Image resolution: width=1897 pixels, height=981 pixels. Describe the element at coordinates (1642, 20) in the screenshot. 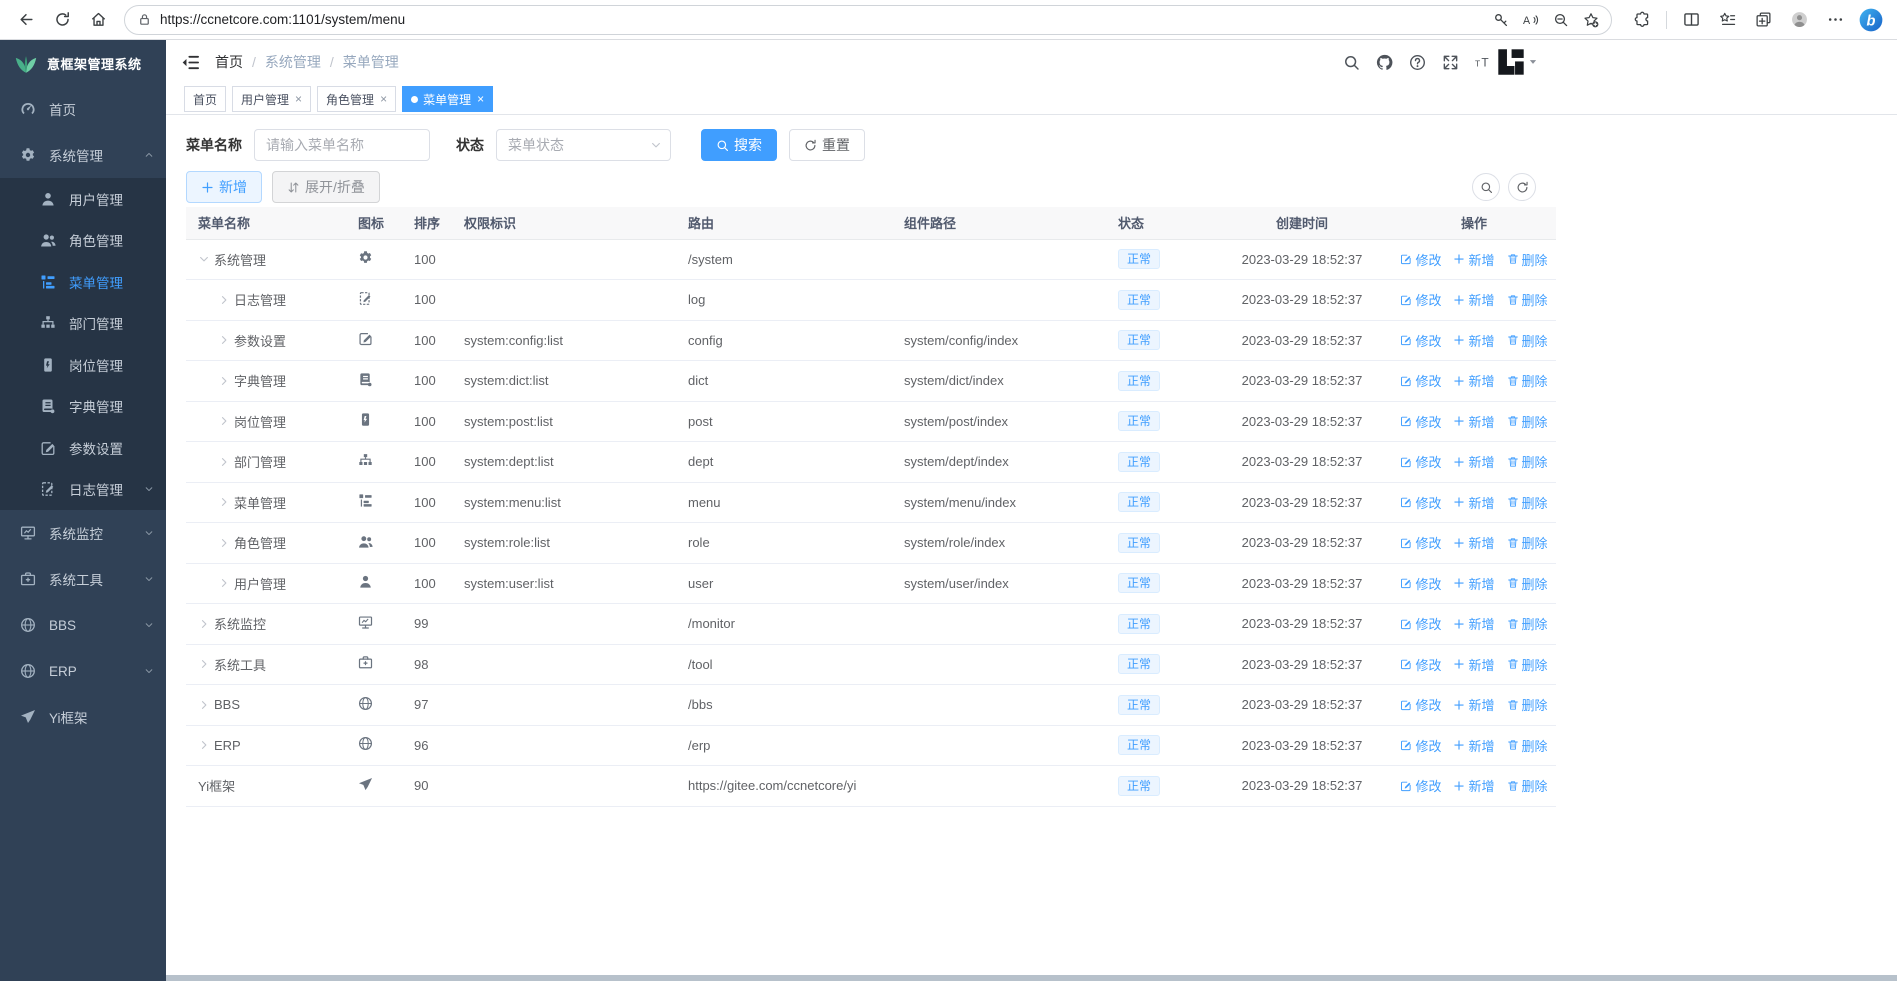

I see `extensions-button` at that location.